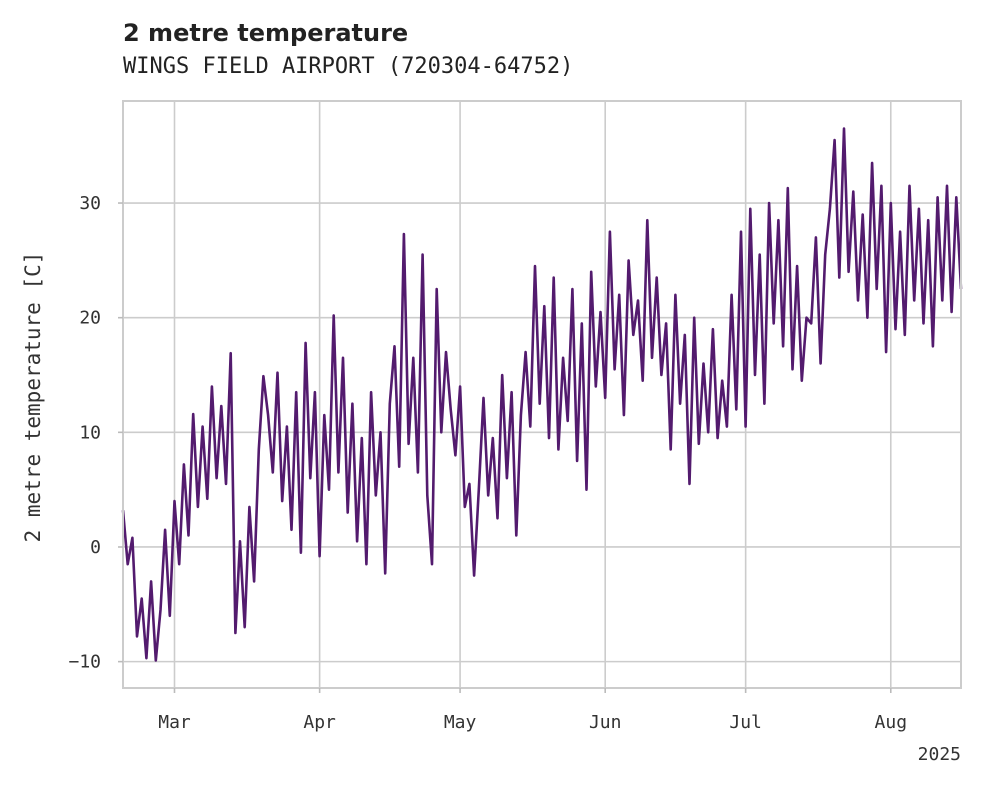 This screenshot has width=981, height=785. Describe the element at coordinates (319, 722) in the screenshot. I see `x-tick-label: Apr` at that location.